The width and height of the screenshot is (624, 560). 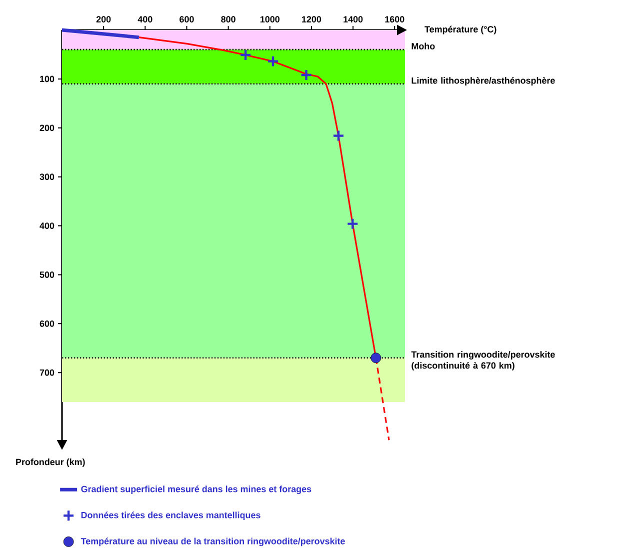 I want to click on legend-label: Température au niveau de la transition ringwoodite/perovskite, so click(x=212, y=542).